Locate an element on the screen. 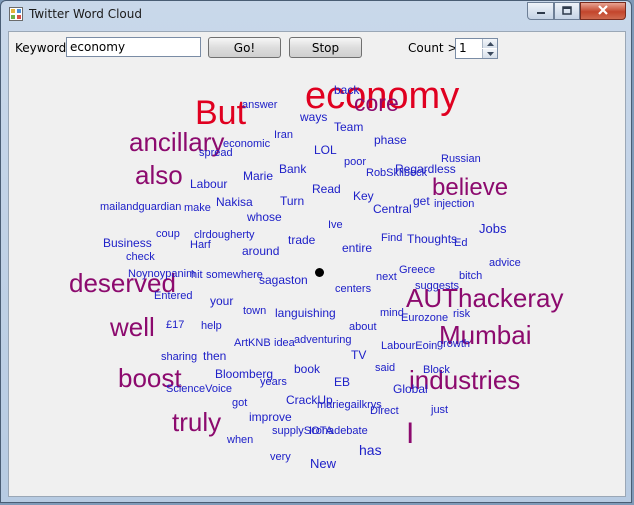 The width and height of the screenshot is (634, 505). cloud-word: economic is located at coordinates (247, 144).